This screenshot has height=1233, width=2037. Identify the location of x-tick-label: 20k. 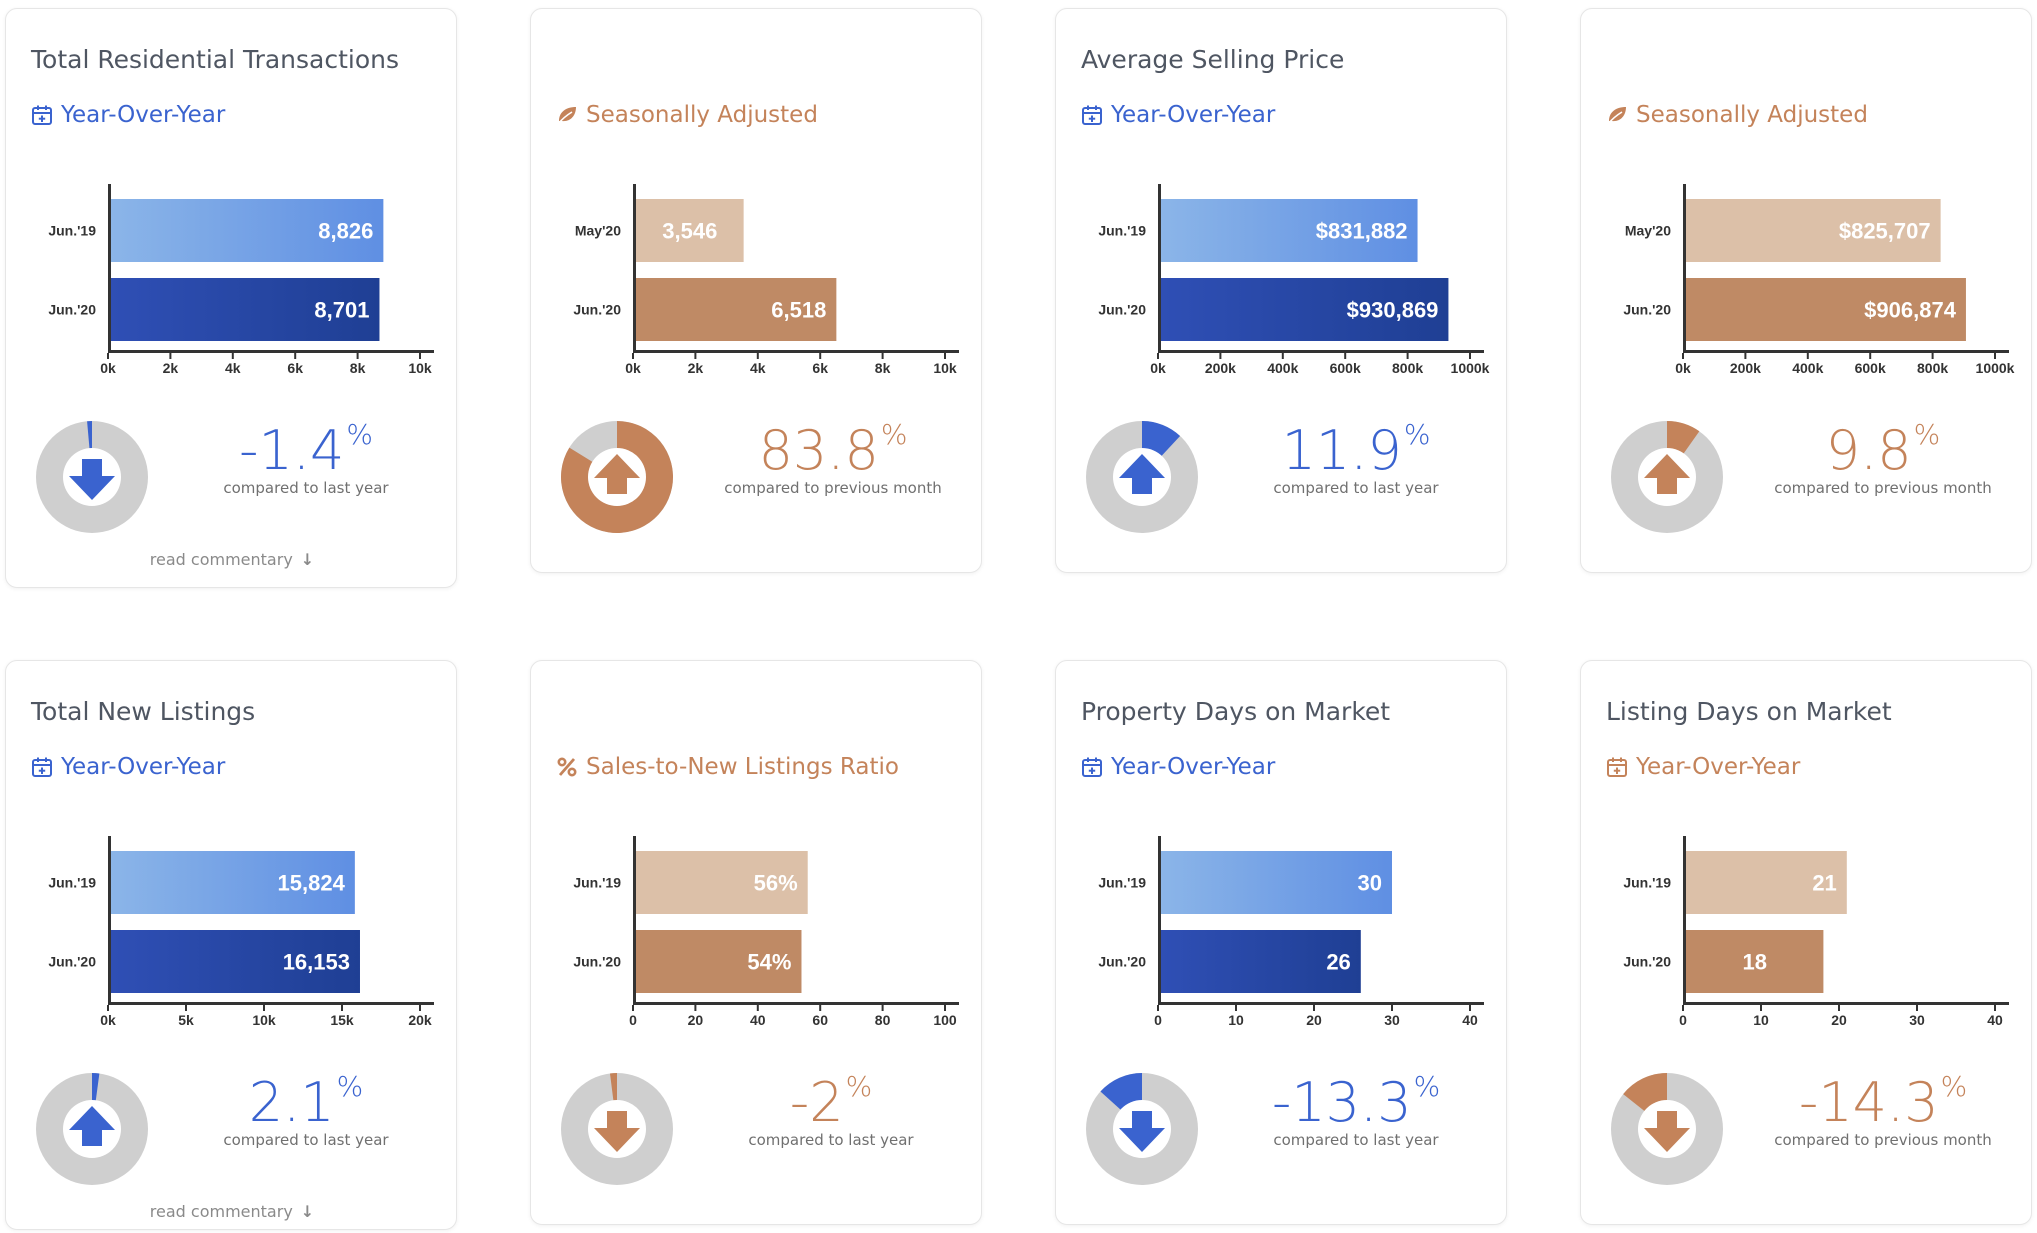
(420, 1020).